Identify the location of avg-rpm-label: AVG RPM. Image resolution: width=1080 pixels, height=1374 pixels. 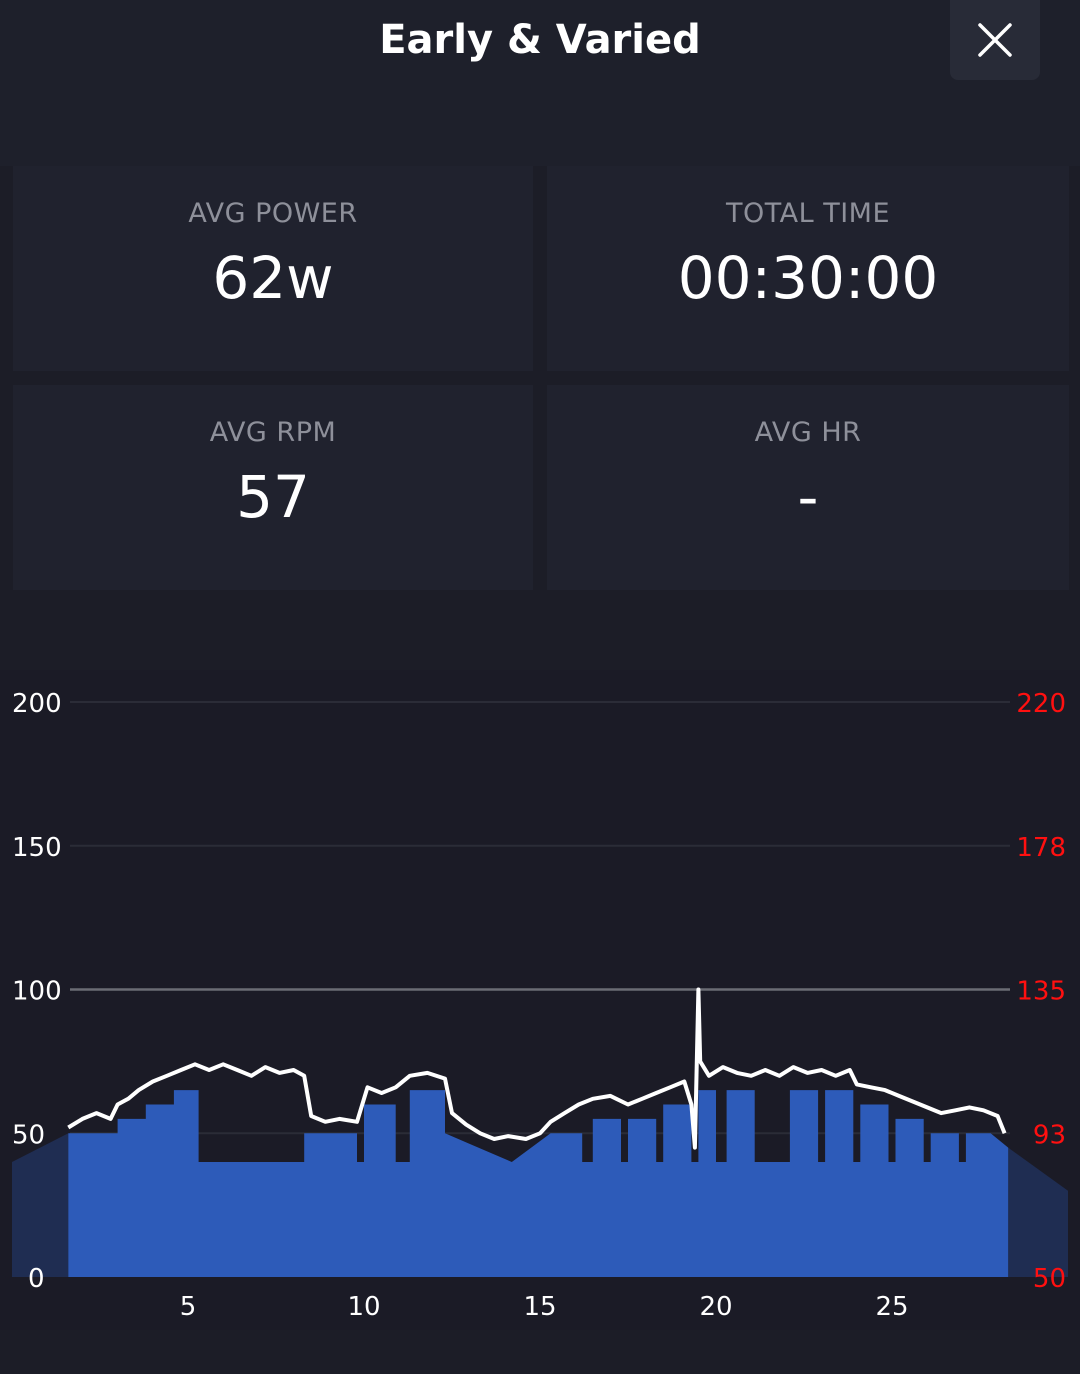
(273, 432).